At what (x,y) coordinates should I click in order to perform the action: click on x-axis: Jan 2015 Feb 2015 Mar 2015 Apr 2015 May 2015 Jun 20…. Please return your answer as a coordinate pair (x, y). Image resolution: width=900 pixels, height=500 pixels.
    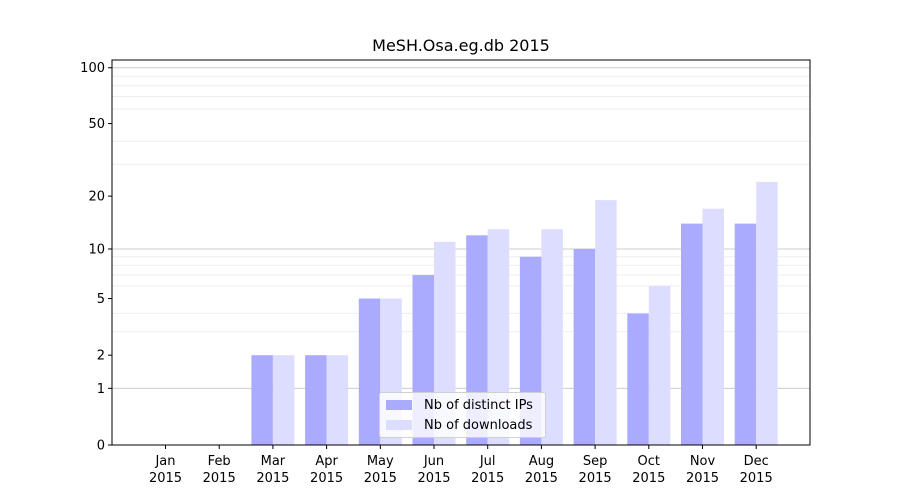
    Looking at the image, I should click on (461, 465).